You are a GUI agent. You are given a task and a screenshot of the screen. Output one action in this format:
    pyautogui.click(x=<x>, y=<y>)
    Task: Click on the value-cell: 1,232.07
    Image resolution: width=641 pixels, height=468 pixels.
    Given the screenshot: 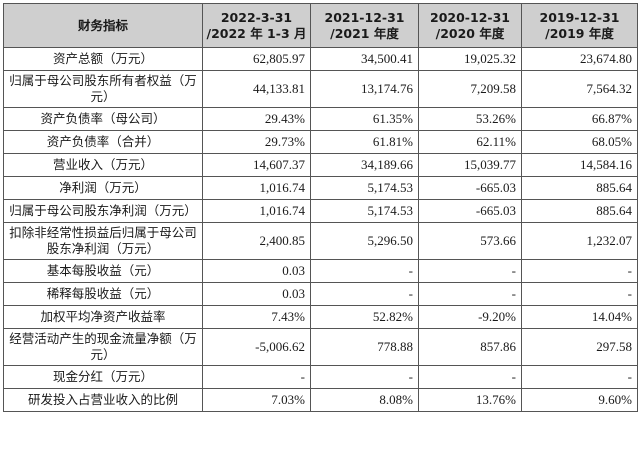 What is the action you would take?
    pyautogui.click(x=579, y=241)
    